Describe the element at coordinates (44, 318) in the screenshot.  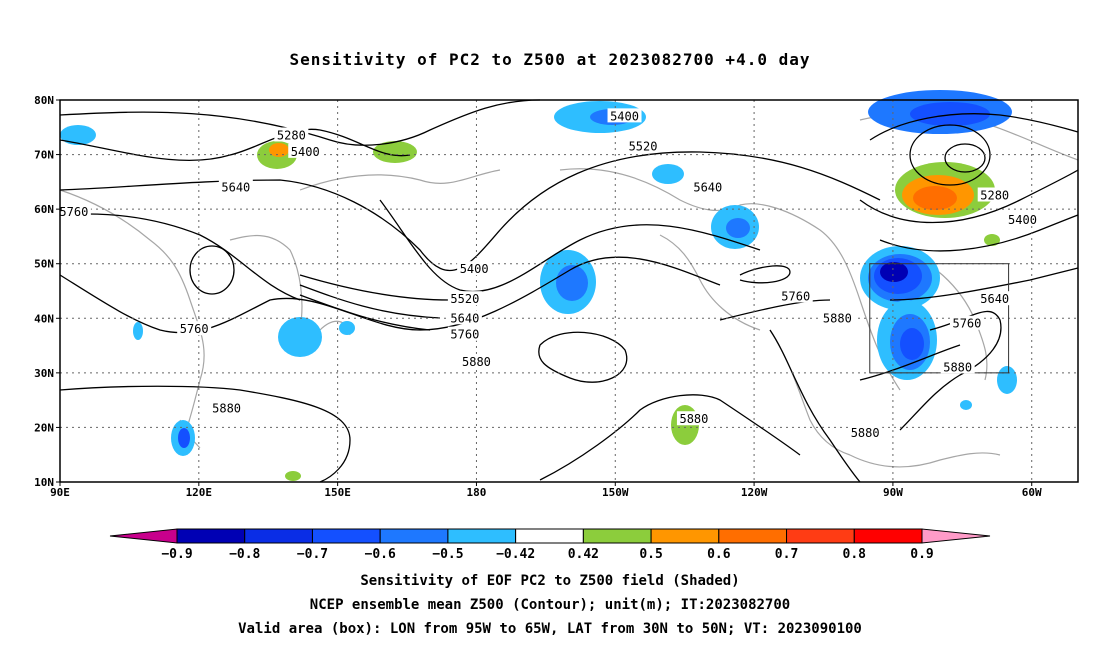
I see `lat-tick-label: 40N` at that location.